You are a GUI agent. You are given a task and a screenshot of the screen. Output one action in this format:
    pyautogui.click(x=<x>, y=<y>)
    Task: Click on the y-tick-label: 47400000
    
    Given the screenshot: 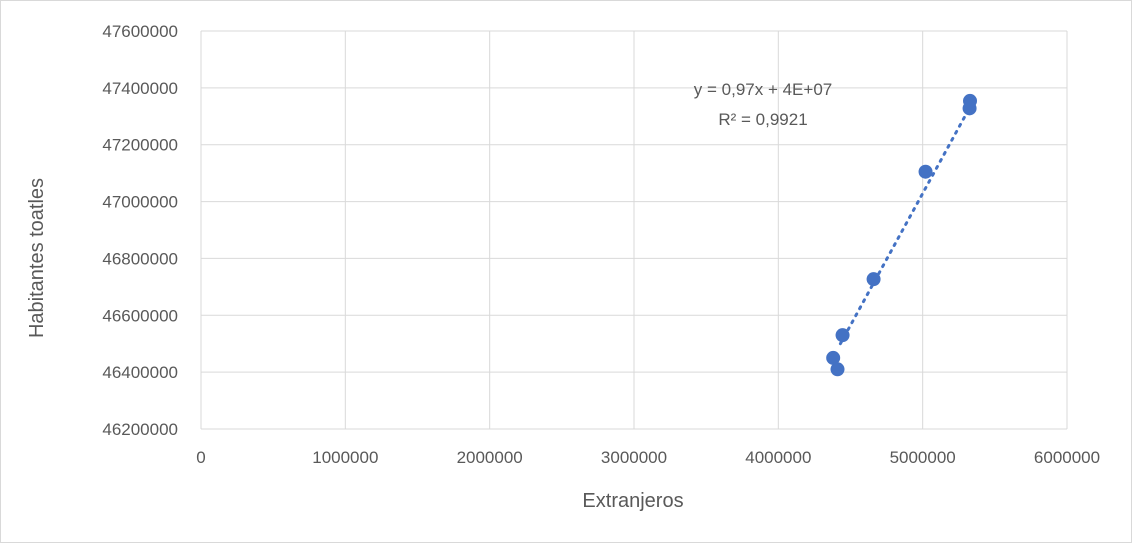 What is the action you would take?
    pyautogui.click(x=140, y=88)
    